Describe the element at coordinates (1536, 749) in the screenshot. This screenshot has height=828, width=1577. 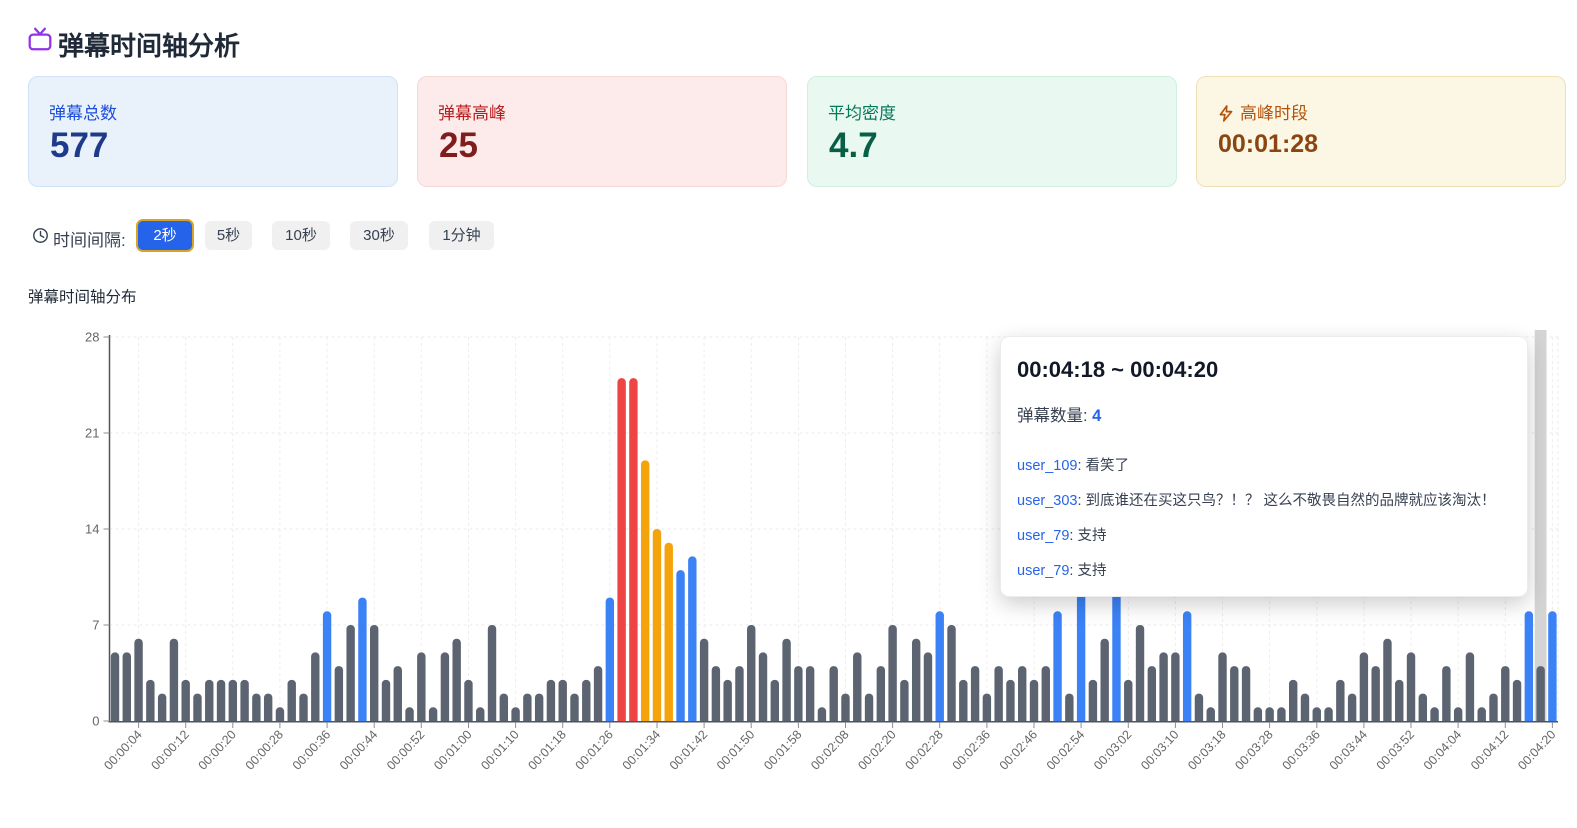
I see `svg-text: 00:04:20` at that location.